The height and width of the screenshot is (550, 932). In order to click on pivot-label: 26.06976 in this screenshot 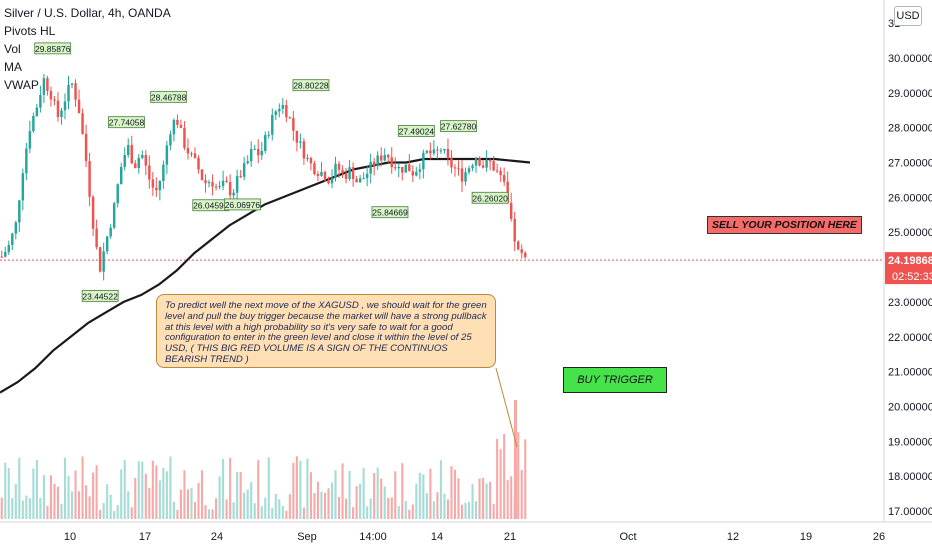, I will do `click(242, 204)`.